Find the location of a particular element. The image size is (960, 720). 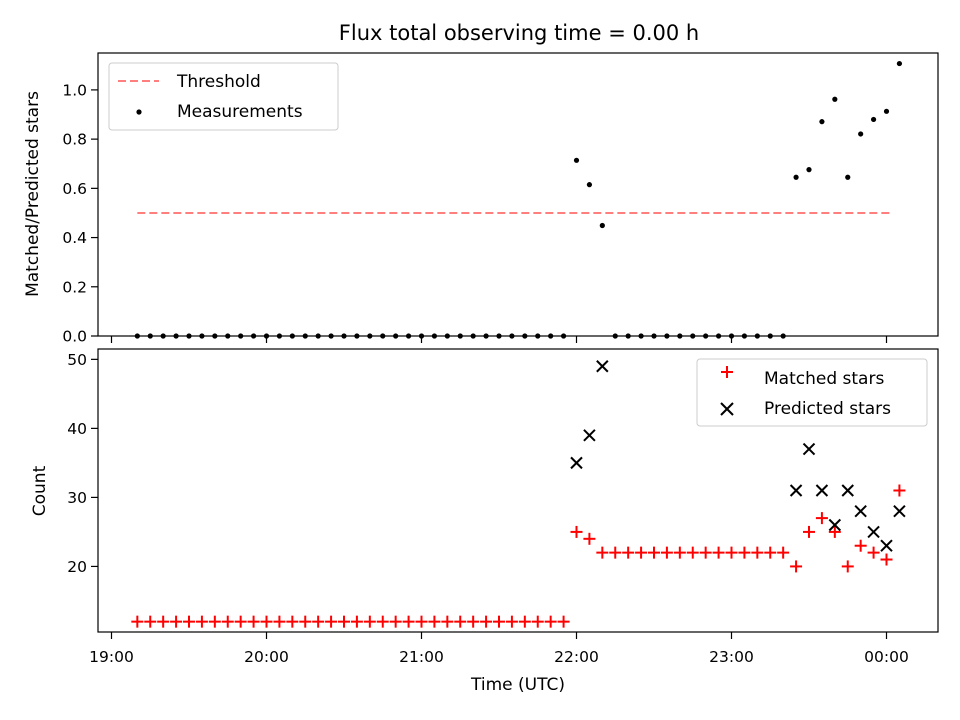

x-axis-label: Time (UTC) is located at coordinates (517, 685).